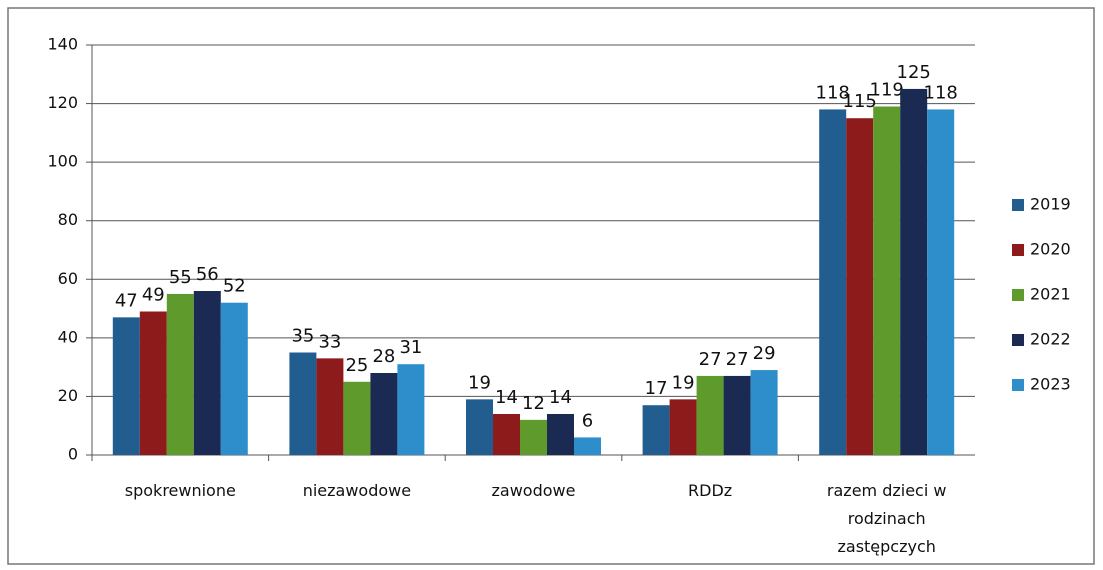 The image size is (1103, 570). What do you see at coordinates (62, 161) in the screenshot?
I see `y-tick-label: 100` at bounding box center [62, 161].